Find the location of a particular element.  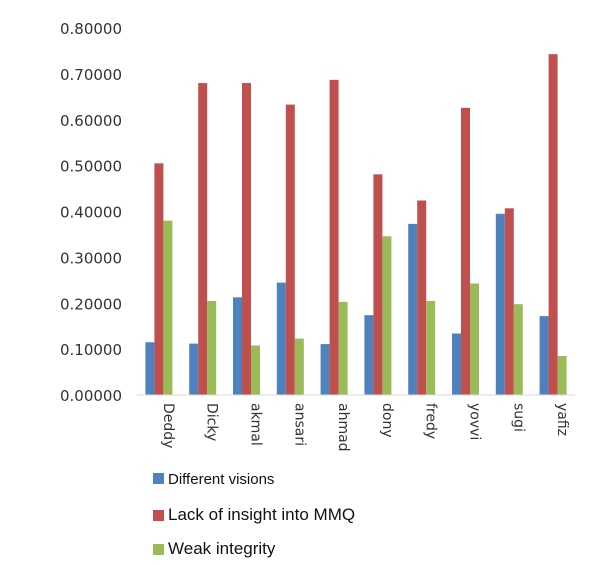

y-tick-label: 0.00000 is located at coordinates (91, 396).